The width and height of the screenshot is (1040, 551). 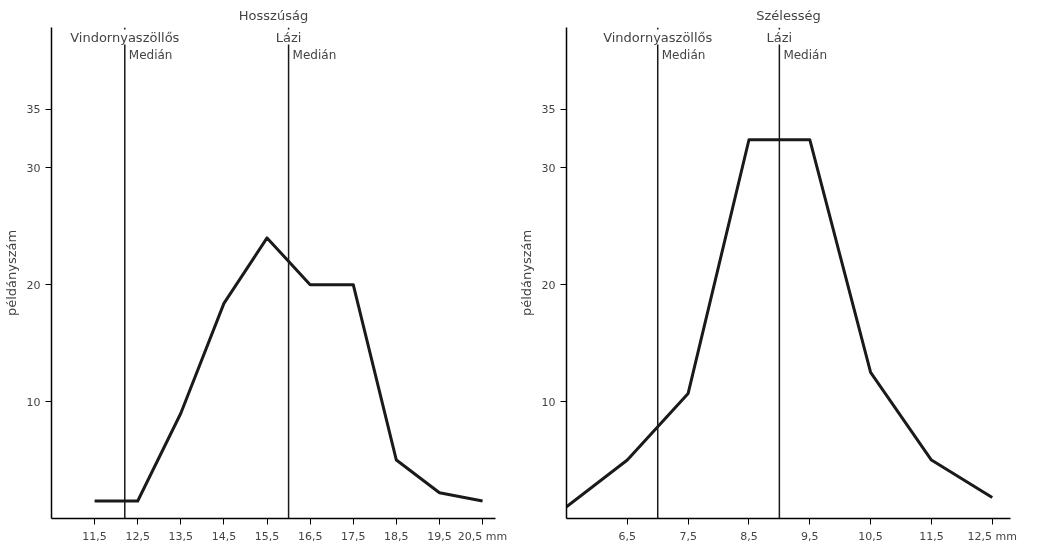 What do you see at coordinates (627, 536) in the screenshot?
I see `x-tick-label: 6,5` at bounding box center [627, 536].